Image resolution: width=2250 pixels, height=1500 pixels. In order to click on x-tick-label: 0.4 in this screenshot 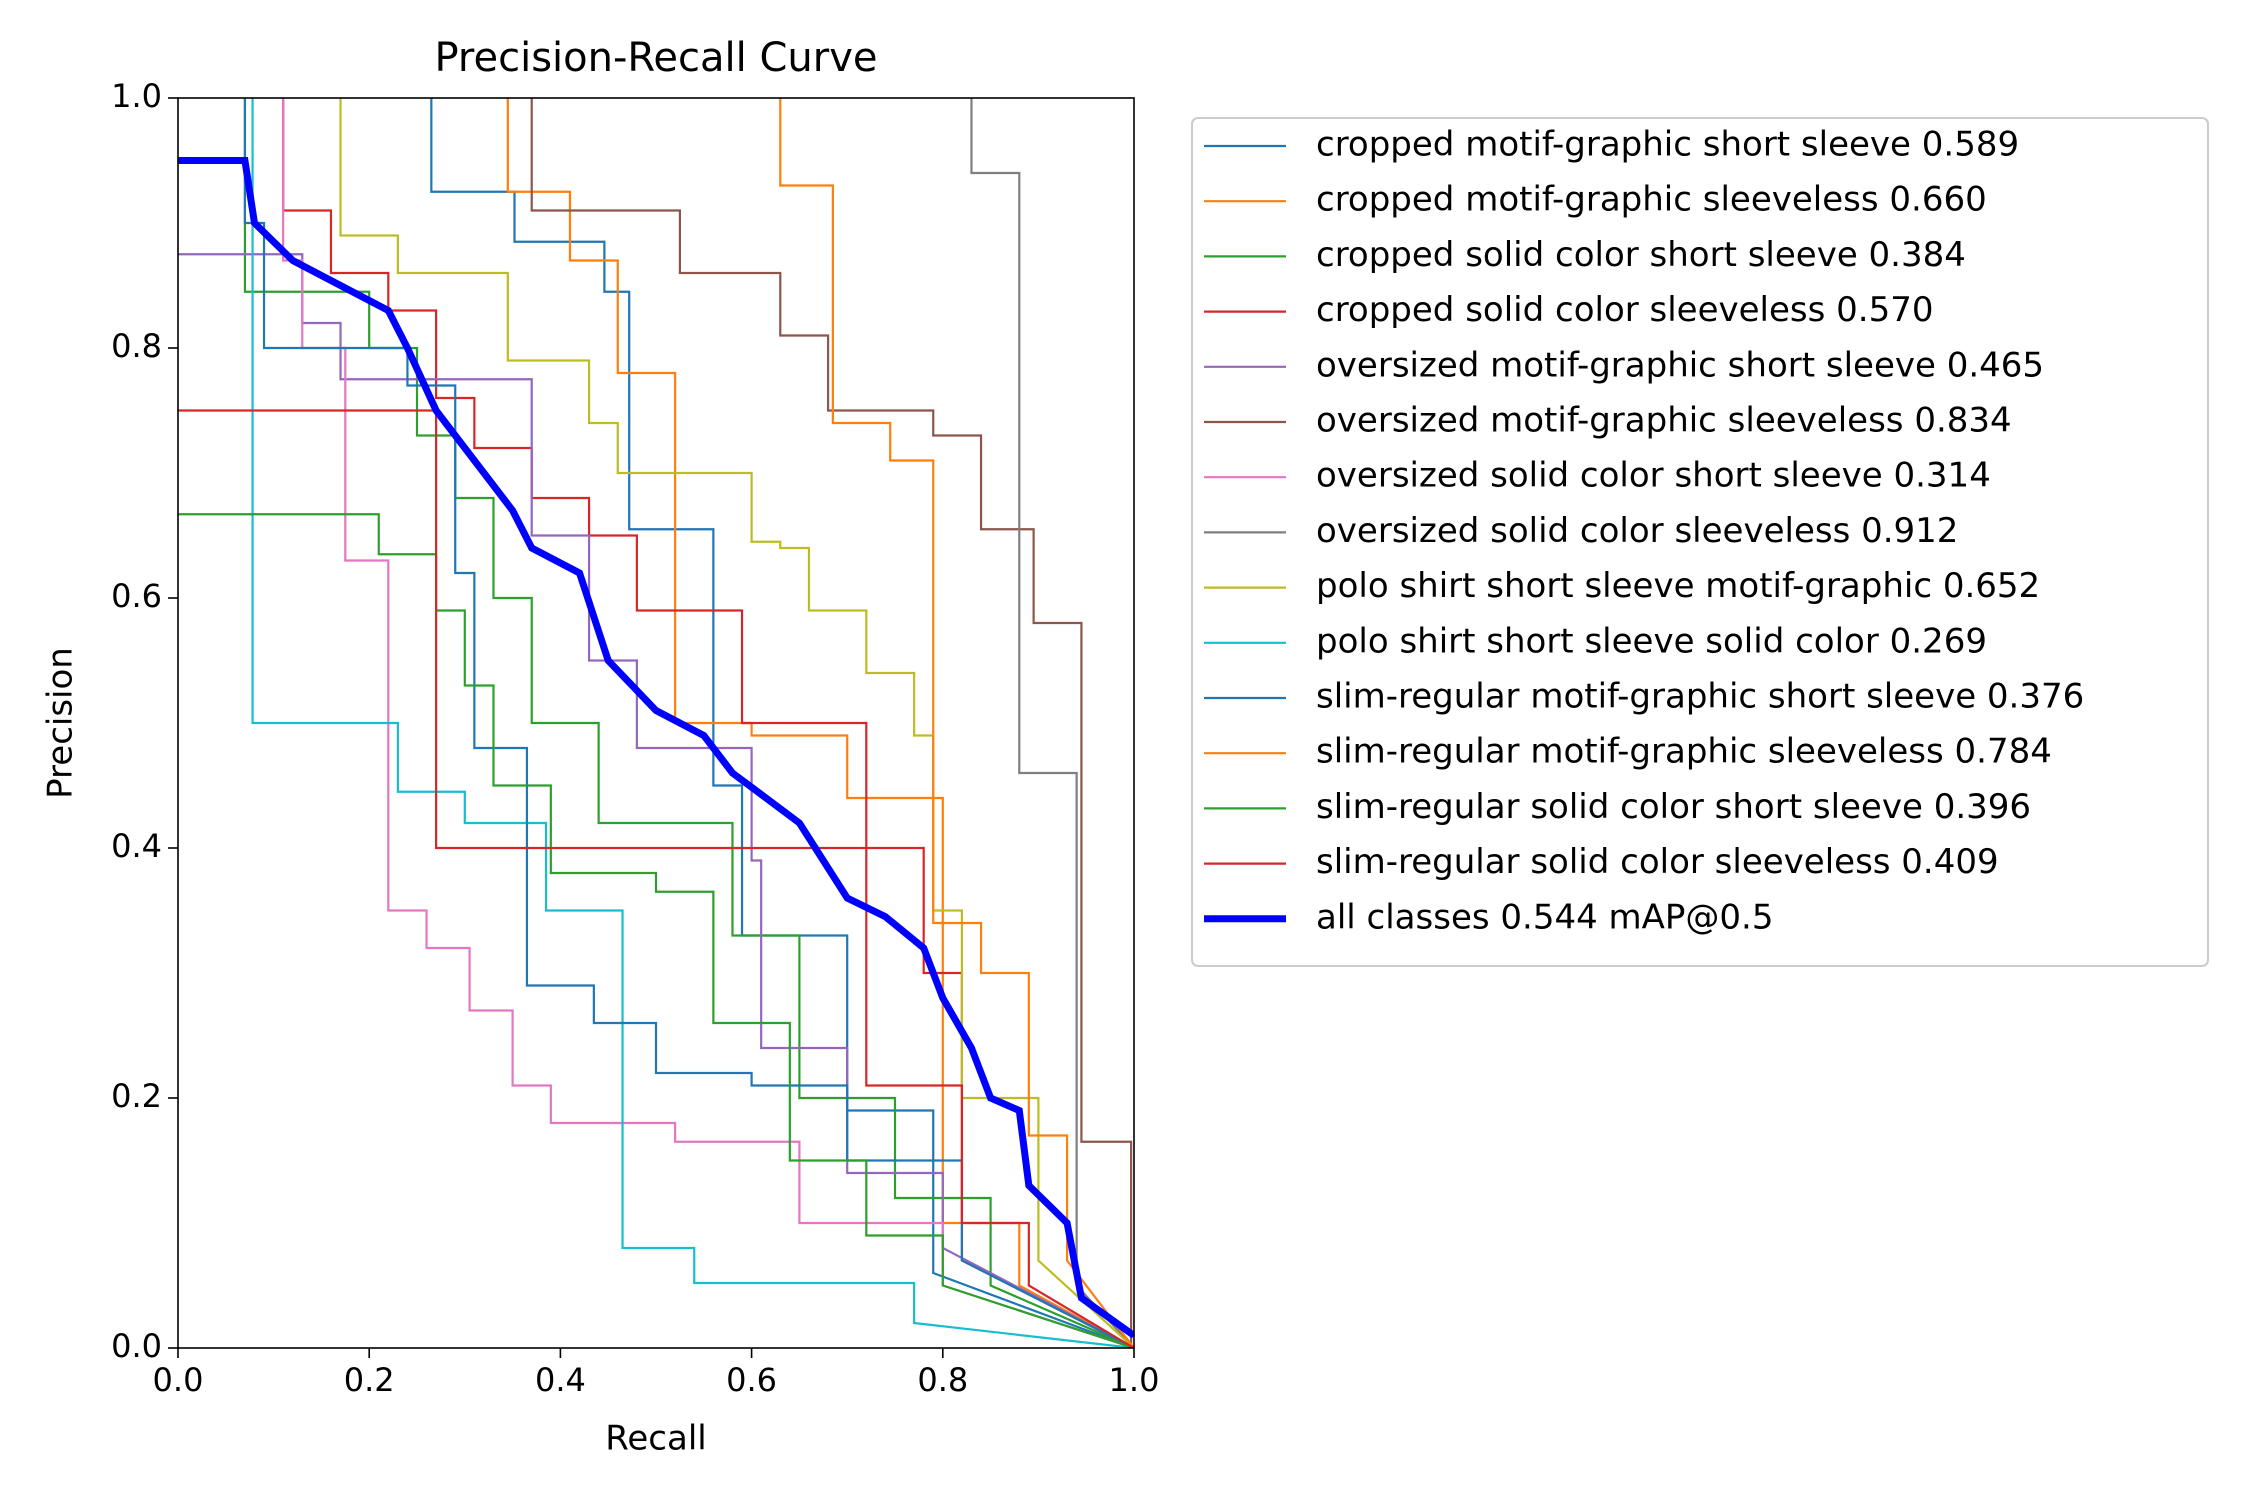, I will do `click(560, 1380)`.